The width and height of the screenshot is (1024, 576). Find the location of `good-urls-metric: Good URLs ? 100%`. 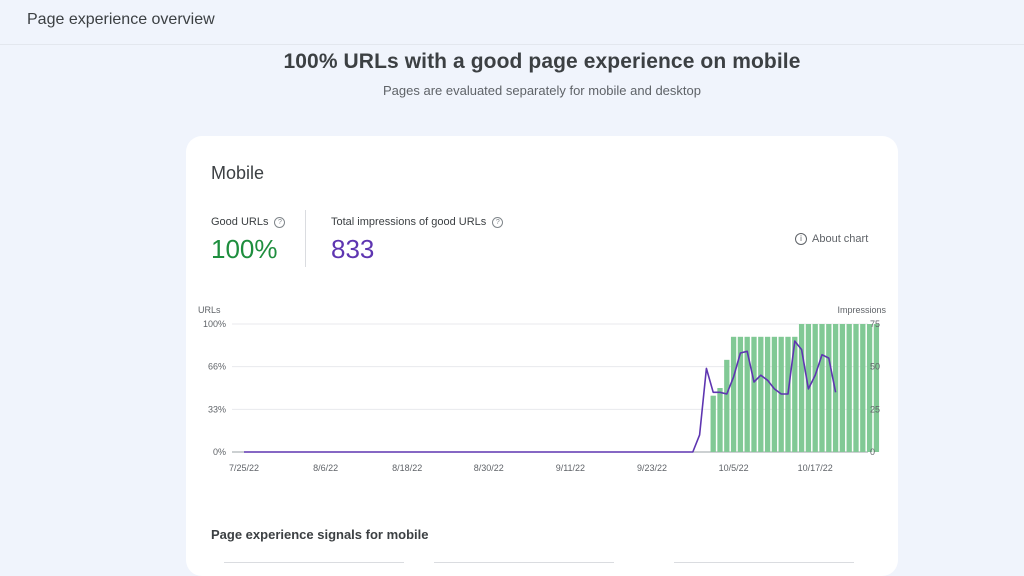

good-urls-metric: Good URLs ? 100% is located at coordinates (248, 240).